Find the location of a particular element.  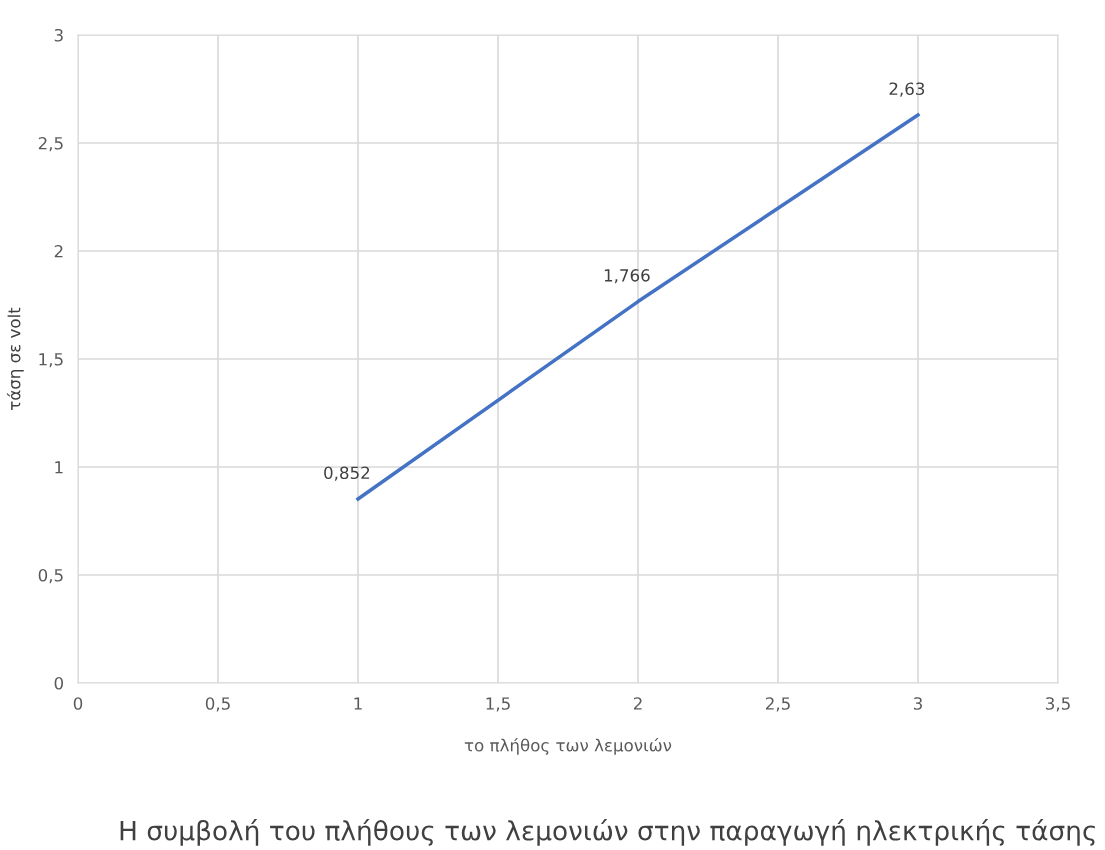

y-axis-title: τάση σε volt is located at coordinates (15, 358).